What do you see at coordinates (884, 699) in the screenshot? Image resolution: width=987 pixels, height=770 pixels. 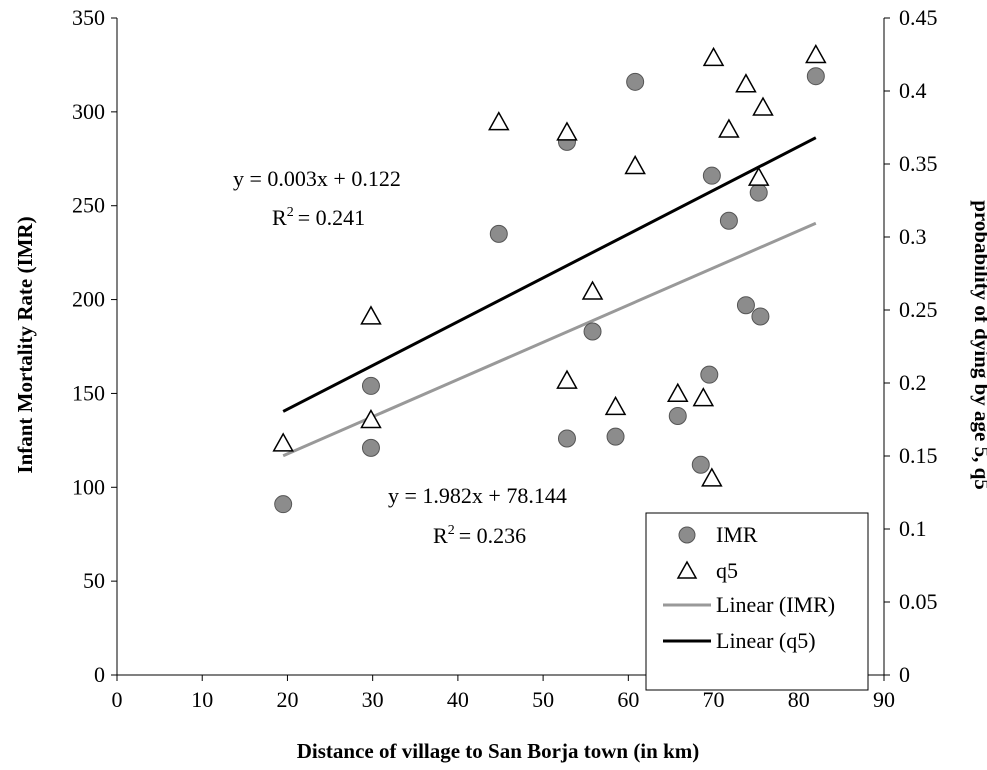 I see `x-tick-label: 90` at bounding box center [884, 699].